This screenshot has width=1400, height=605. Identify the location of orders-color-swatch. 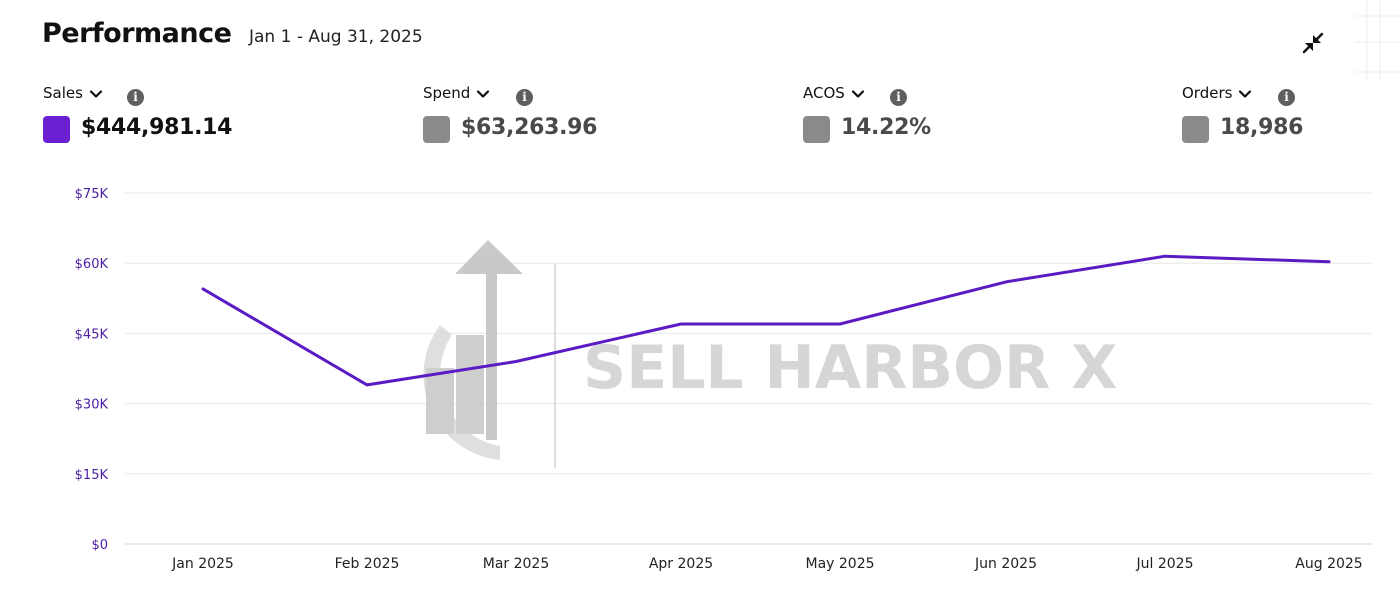
(1195, 129).